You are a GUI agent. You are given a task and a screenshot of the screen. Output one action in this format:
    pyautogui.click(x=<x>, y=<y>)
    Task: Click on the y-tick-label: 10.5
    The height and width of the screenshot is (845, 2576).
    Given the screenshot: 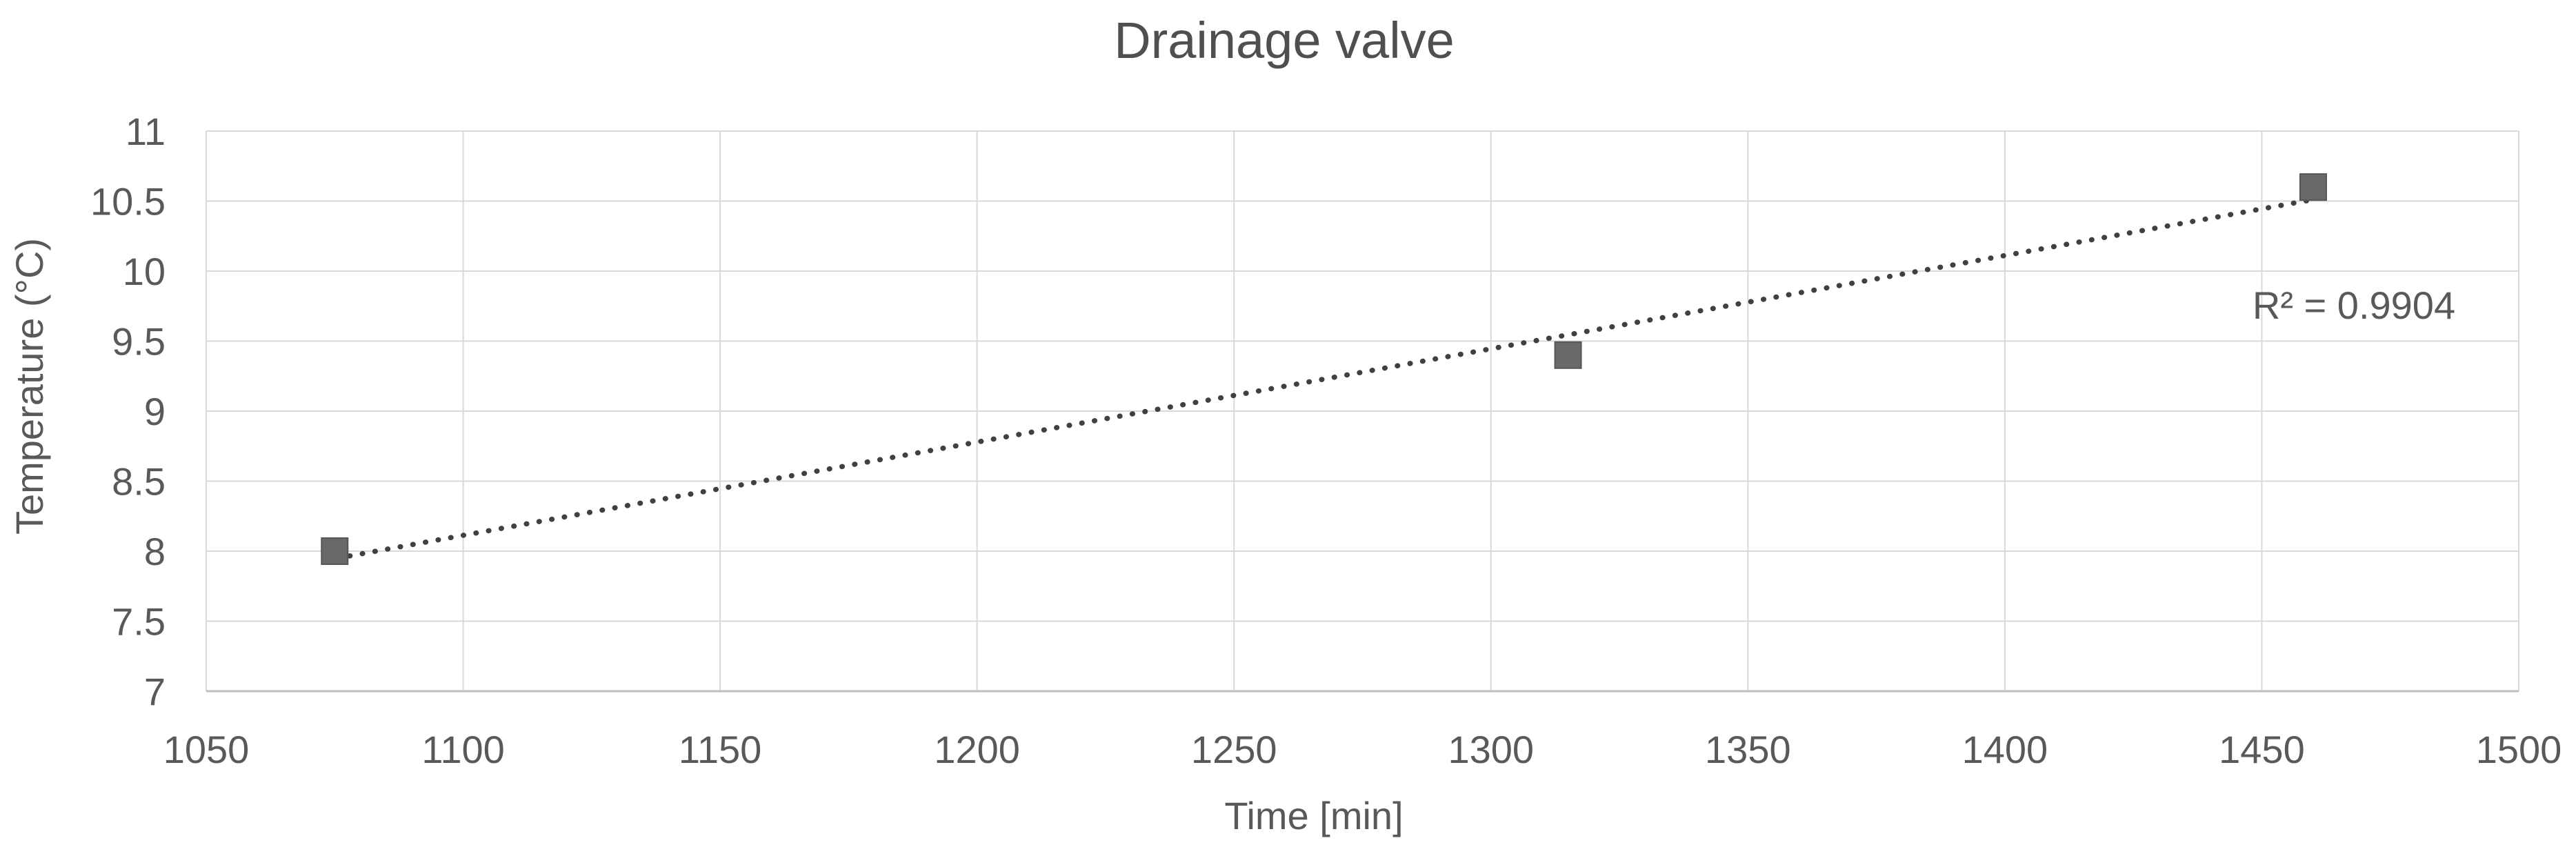 What is the action you would take?
    pyautogui.click(x=128, y=202)
    